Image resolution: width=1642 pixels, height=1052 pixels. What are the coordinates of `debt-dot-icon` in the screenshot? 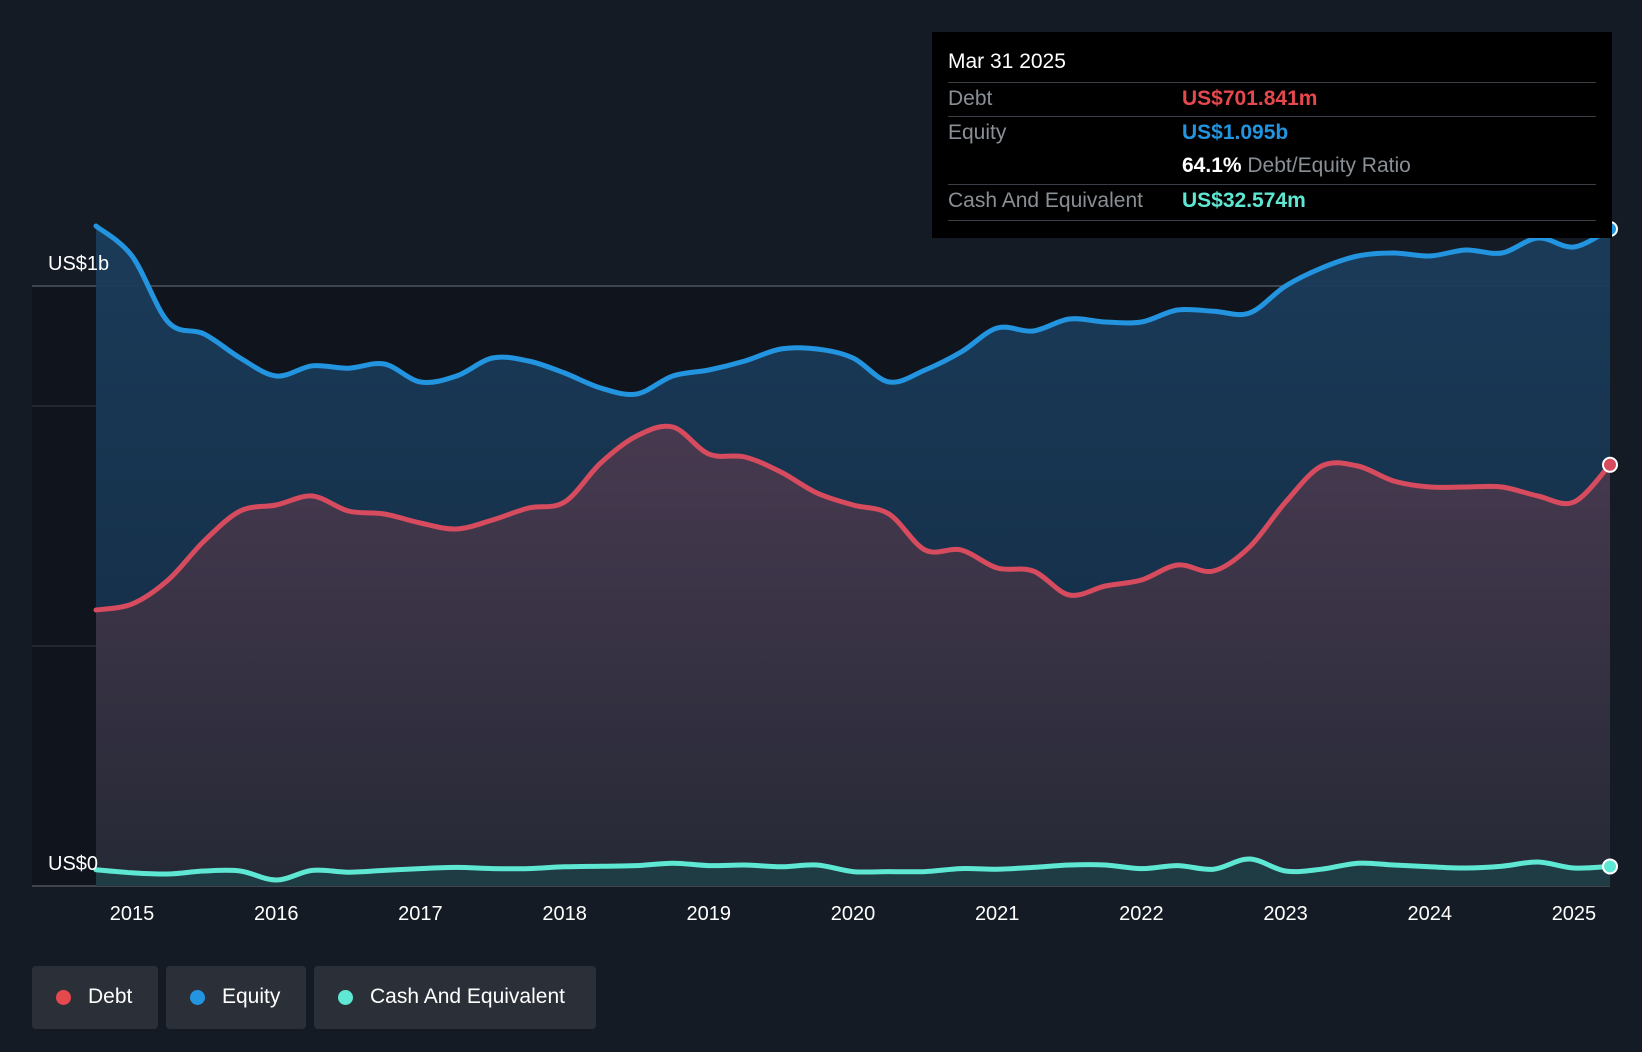 It's located at (63, 997).